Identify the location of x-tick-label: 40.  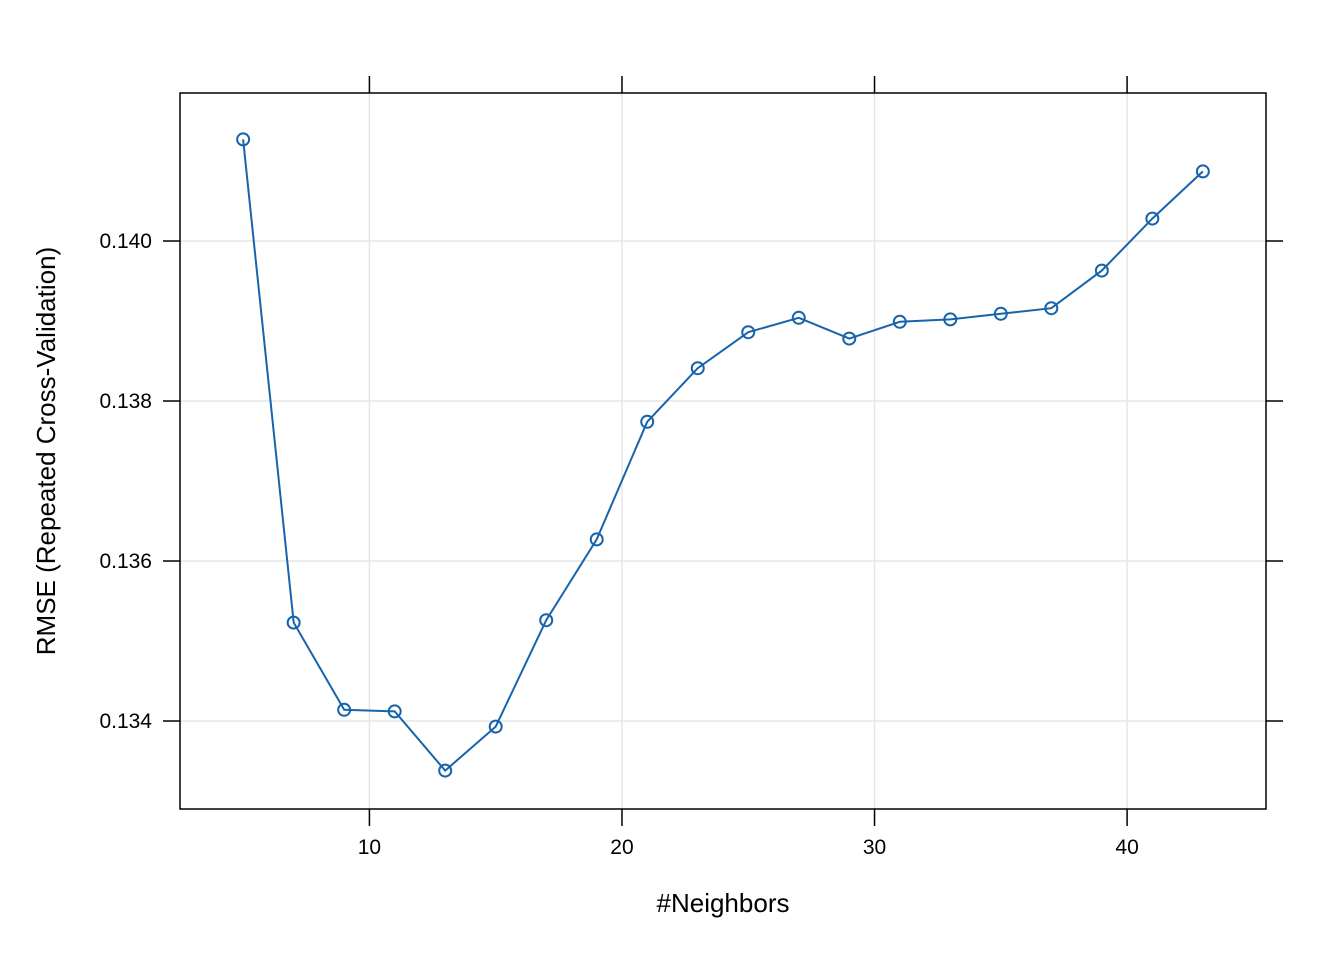
(1126, 847).